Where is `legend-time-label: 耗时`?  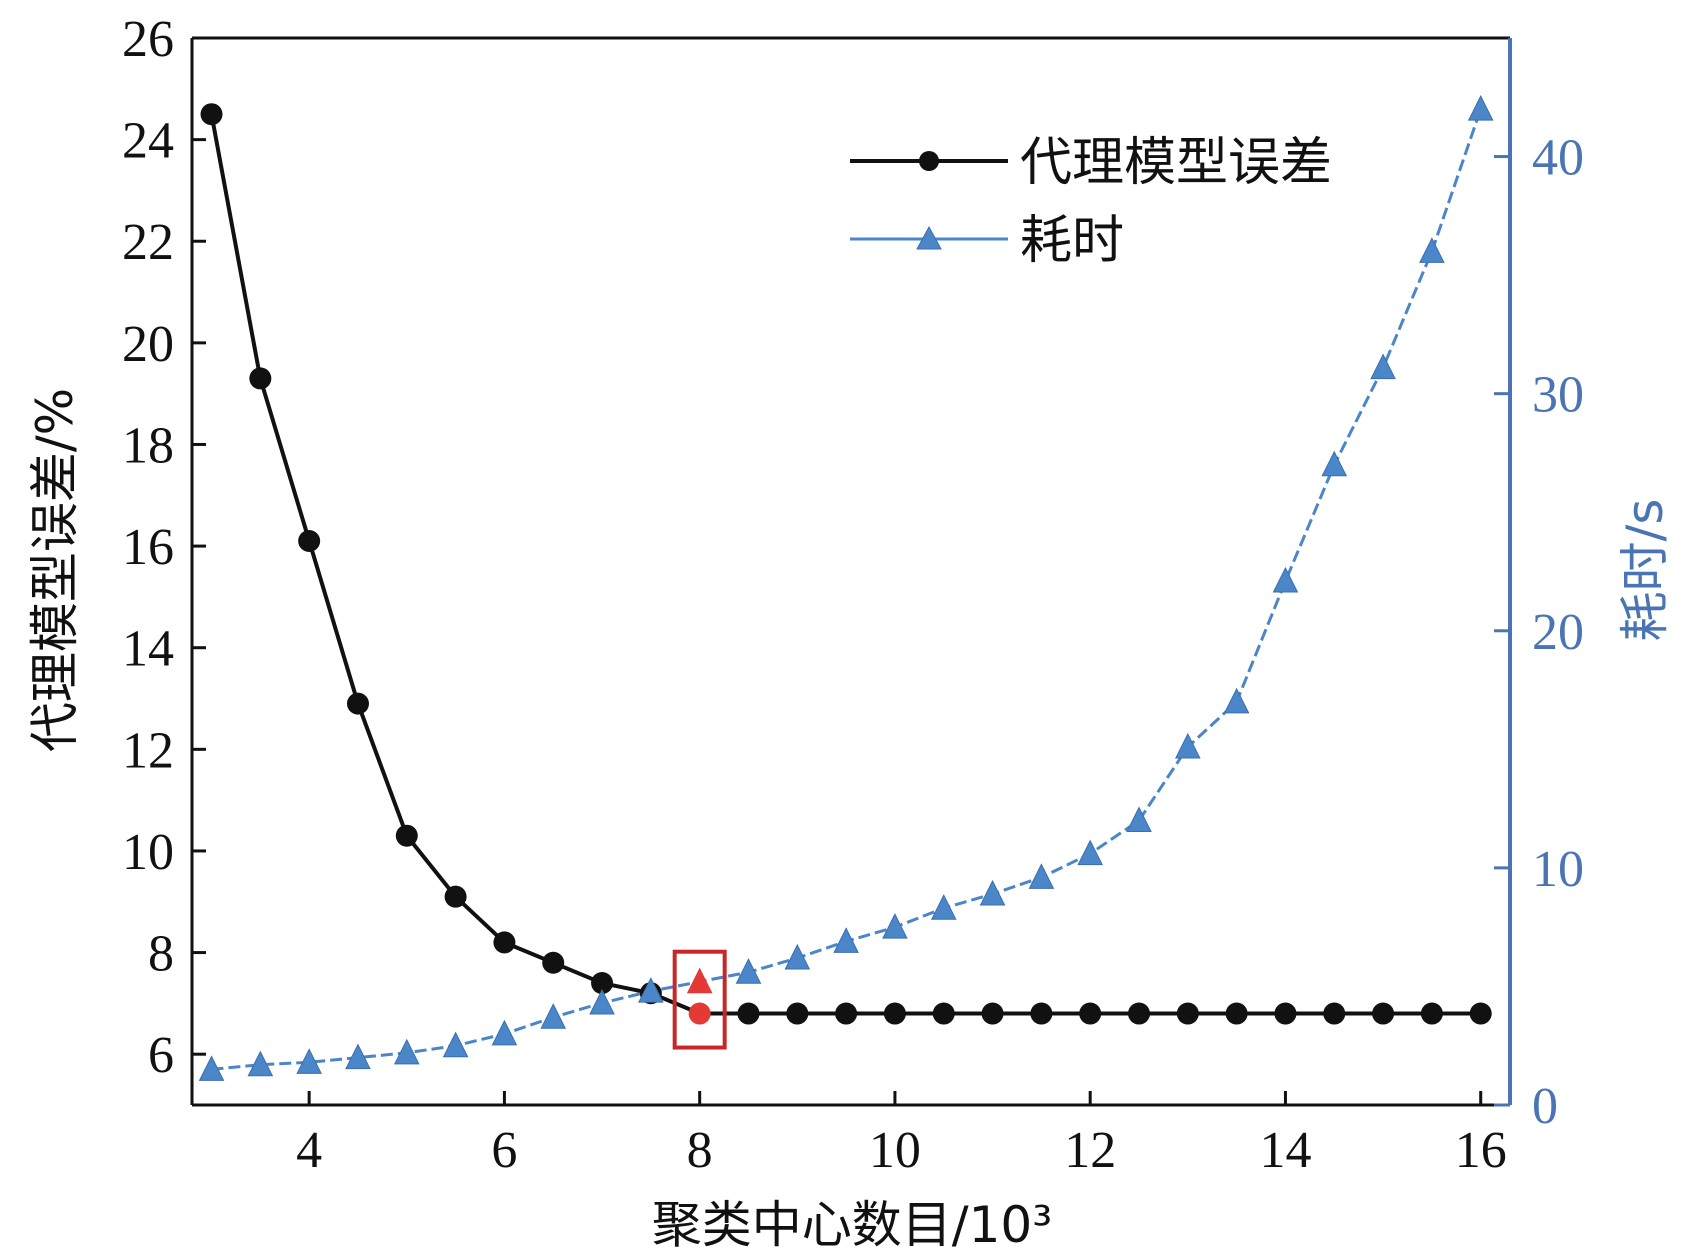
legend-time-label: 耗时 is located at coordinates (1072, 241).